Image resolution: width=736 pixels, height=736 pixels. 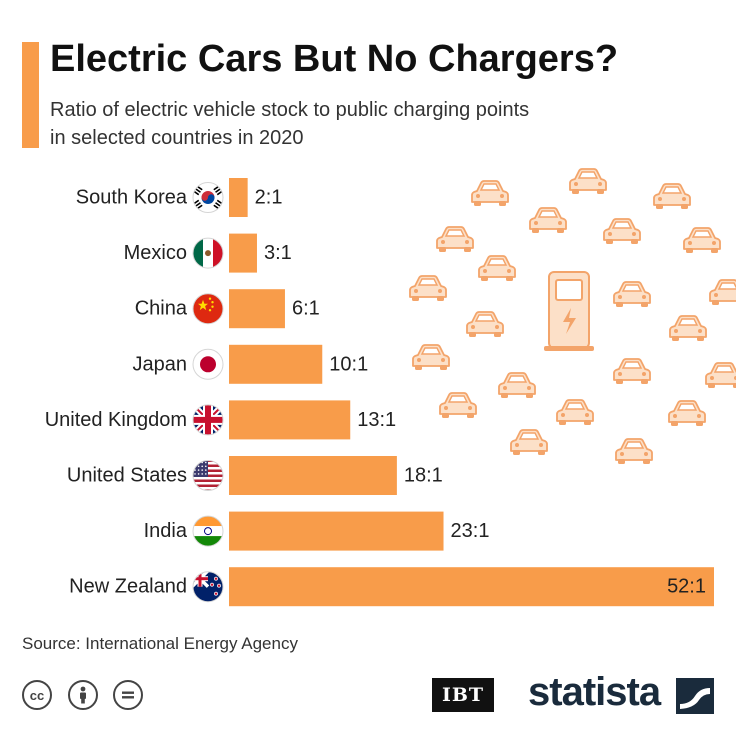 I want to click on bar-row-new-zealand: New Zealand 52:1, so click(x=391, y=587).